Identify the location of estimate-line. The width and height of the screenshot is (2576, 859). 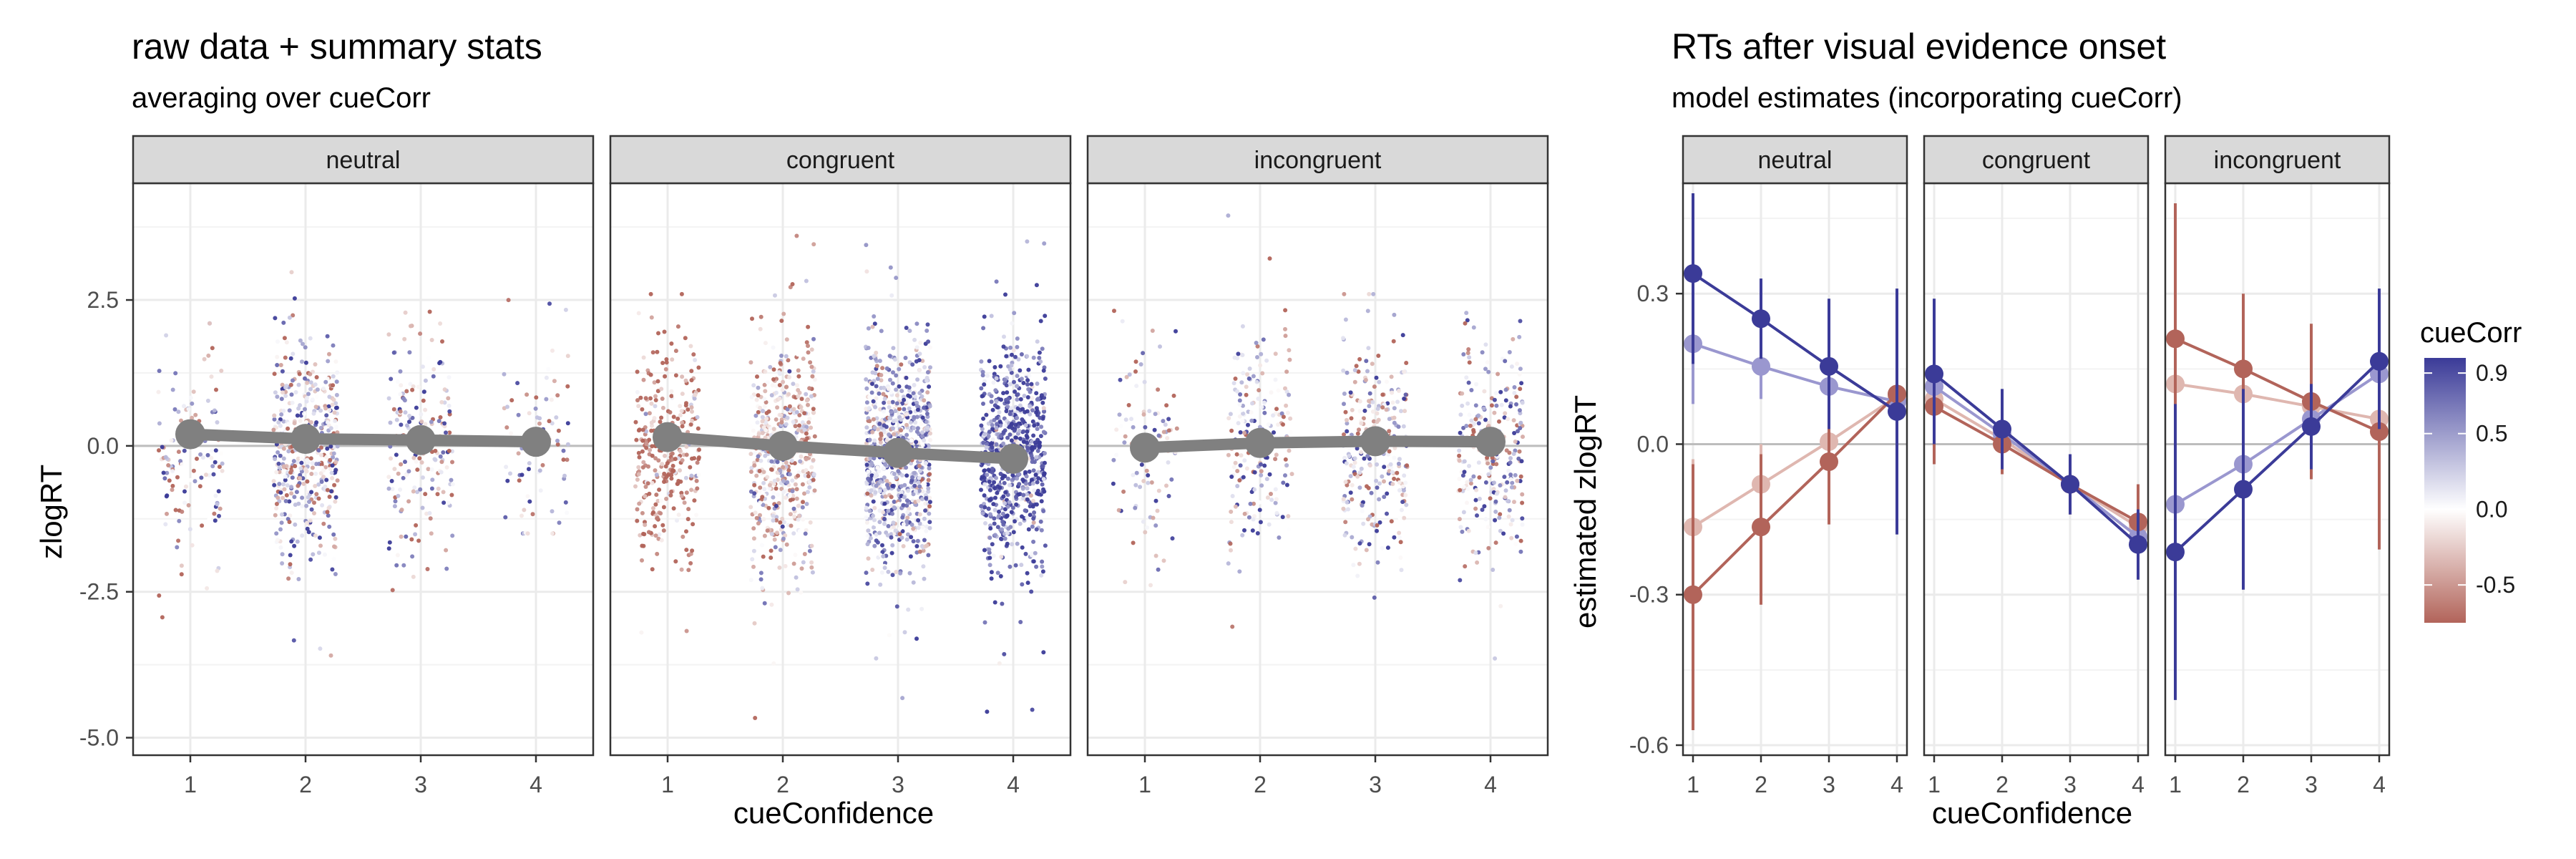
(2277, 401).